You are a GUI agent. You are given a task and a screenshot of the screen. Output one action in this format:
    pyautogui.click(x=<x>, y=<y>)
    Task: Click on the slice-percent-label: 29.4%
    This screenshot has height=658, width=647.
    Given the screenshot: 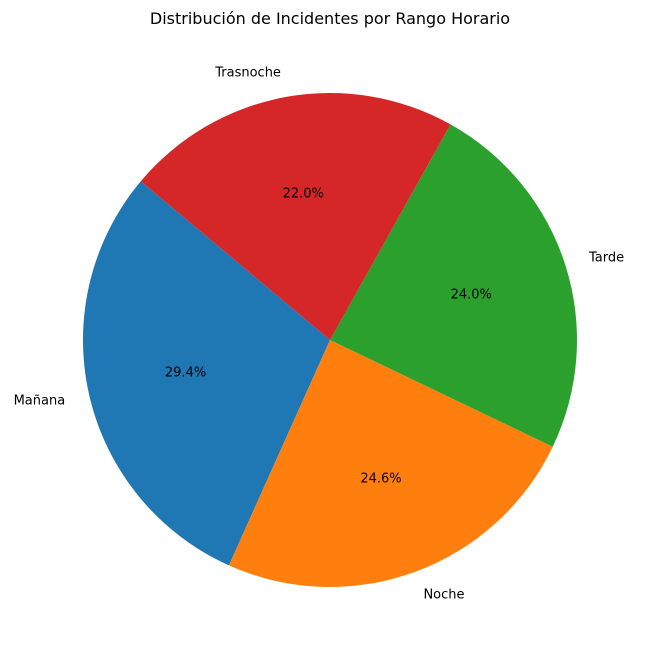 What is the action you would take?
    pyautogui.click(x=185, y=373)
    